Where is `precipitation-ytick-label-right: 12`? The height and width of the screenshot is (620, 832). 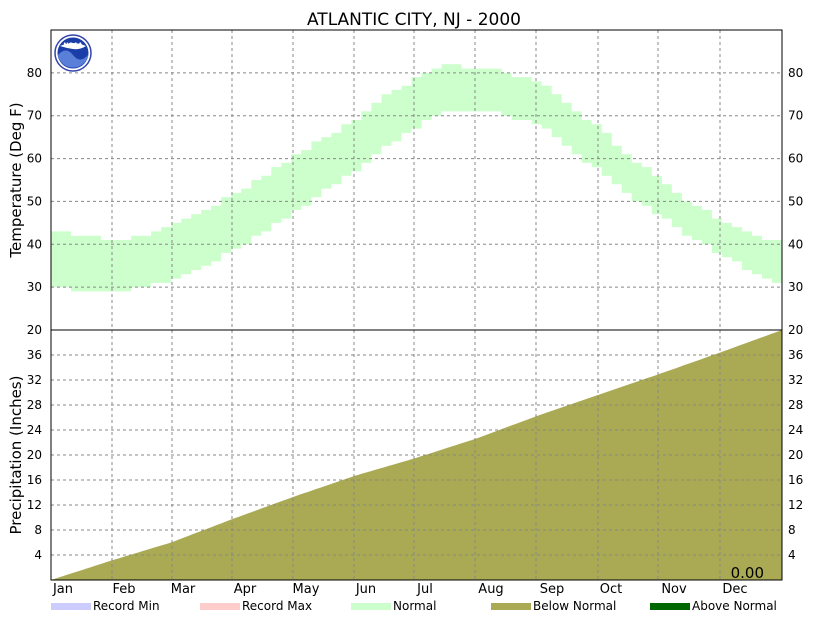 precipitation-ytick-label-right: 12 is located at coordinates (795, 505).